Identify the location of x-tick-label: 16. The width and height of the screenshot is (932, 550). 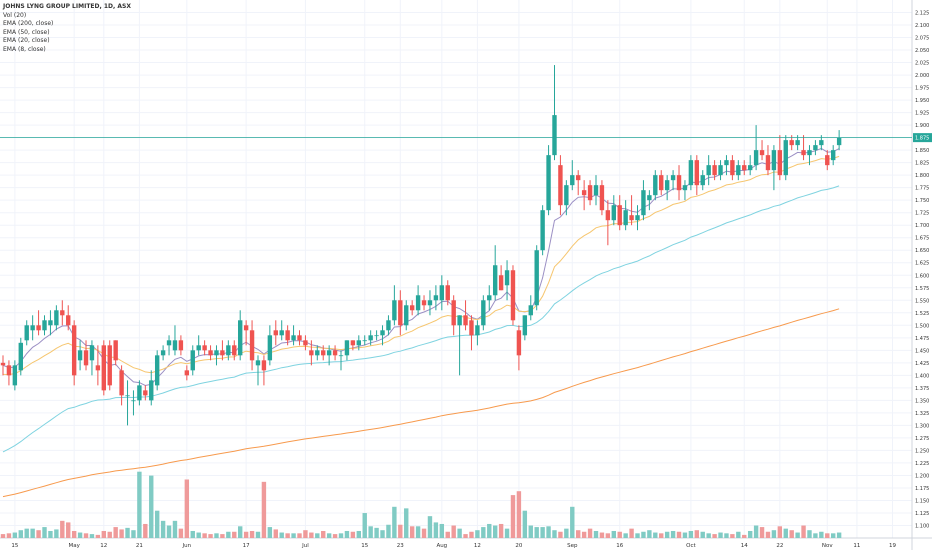
(619, 546).